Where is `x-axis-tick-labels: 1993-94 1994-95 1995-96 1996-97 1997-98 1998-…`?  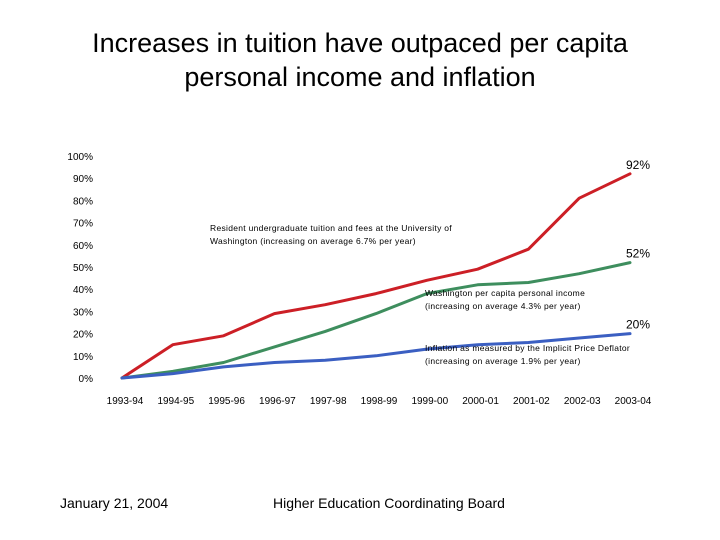 x-axis-tick-labels: 1993-94 1994-95 1995-96 1996-97 1997-98 1998-… is located at coordinates (379, 401).